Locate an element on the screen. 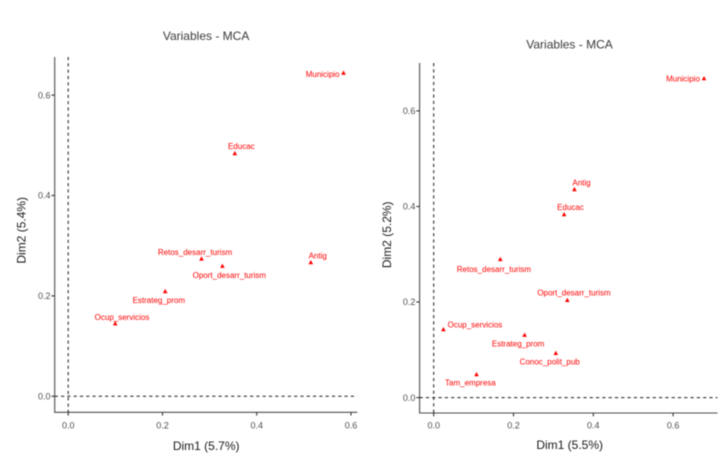  svg-text: Dim1 (5.7%) is located at coordinates (206, 446).